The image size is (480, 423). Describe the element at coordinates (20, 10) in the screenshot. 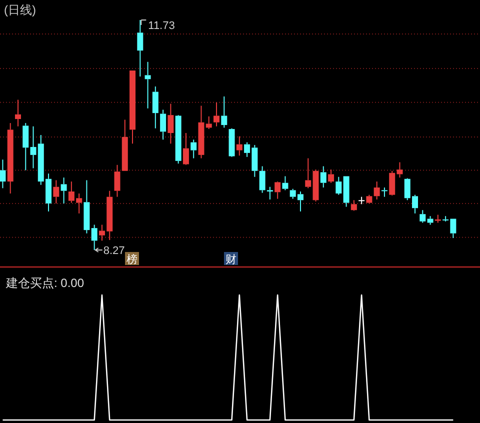

I see `chart-title: (日线)` at that location.